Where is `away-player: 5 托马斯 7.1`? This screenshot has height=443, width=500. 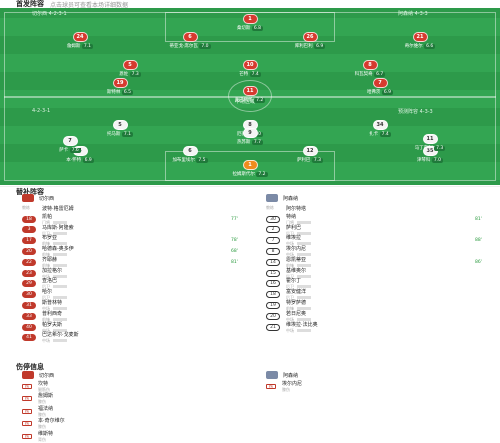
away-player: 5 托马斯 7.1 is located at coordinates (120, 128).